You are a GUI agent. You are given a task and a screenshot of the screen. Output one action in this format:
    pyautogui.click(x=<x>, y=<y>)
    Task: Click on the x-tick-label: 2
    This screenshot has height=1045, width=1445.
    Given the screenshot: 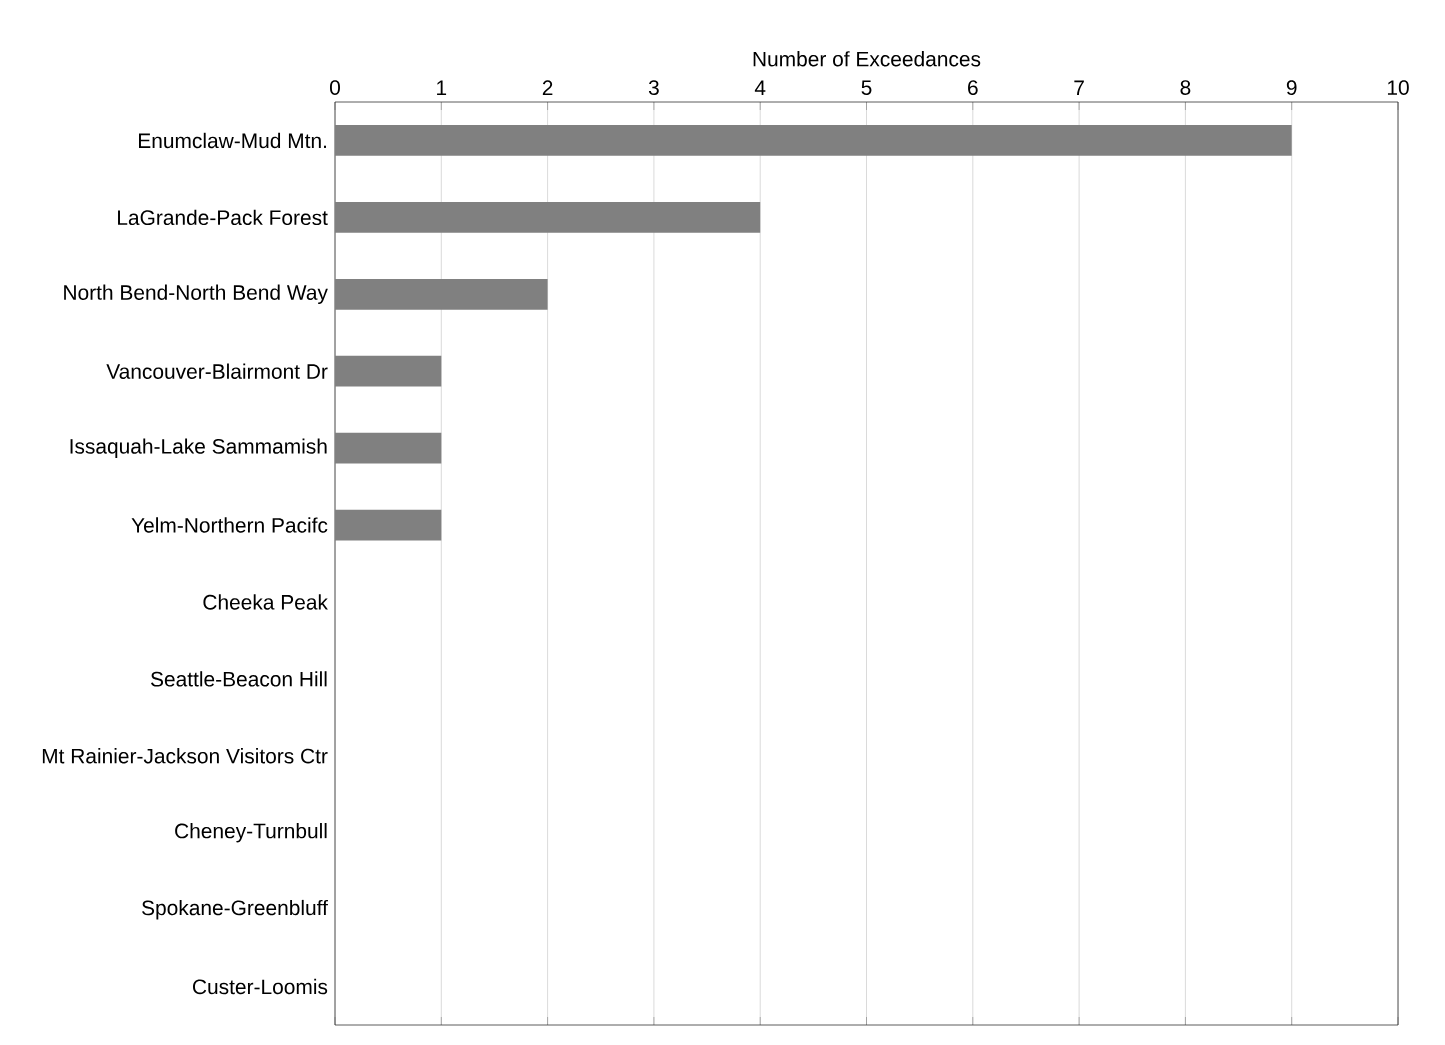 What is the action you would take?
    pyautogui.click(x=547, y=87)
    